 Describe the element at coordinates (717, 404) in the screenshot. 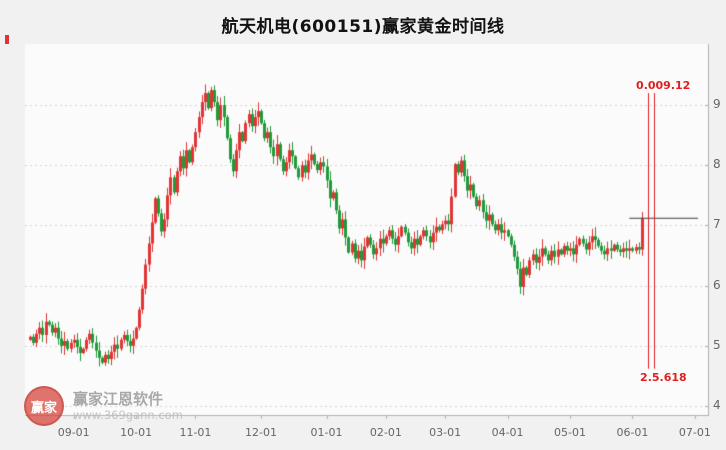

I see `y-axis-tick-label: 4` at that location.